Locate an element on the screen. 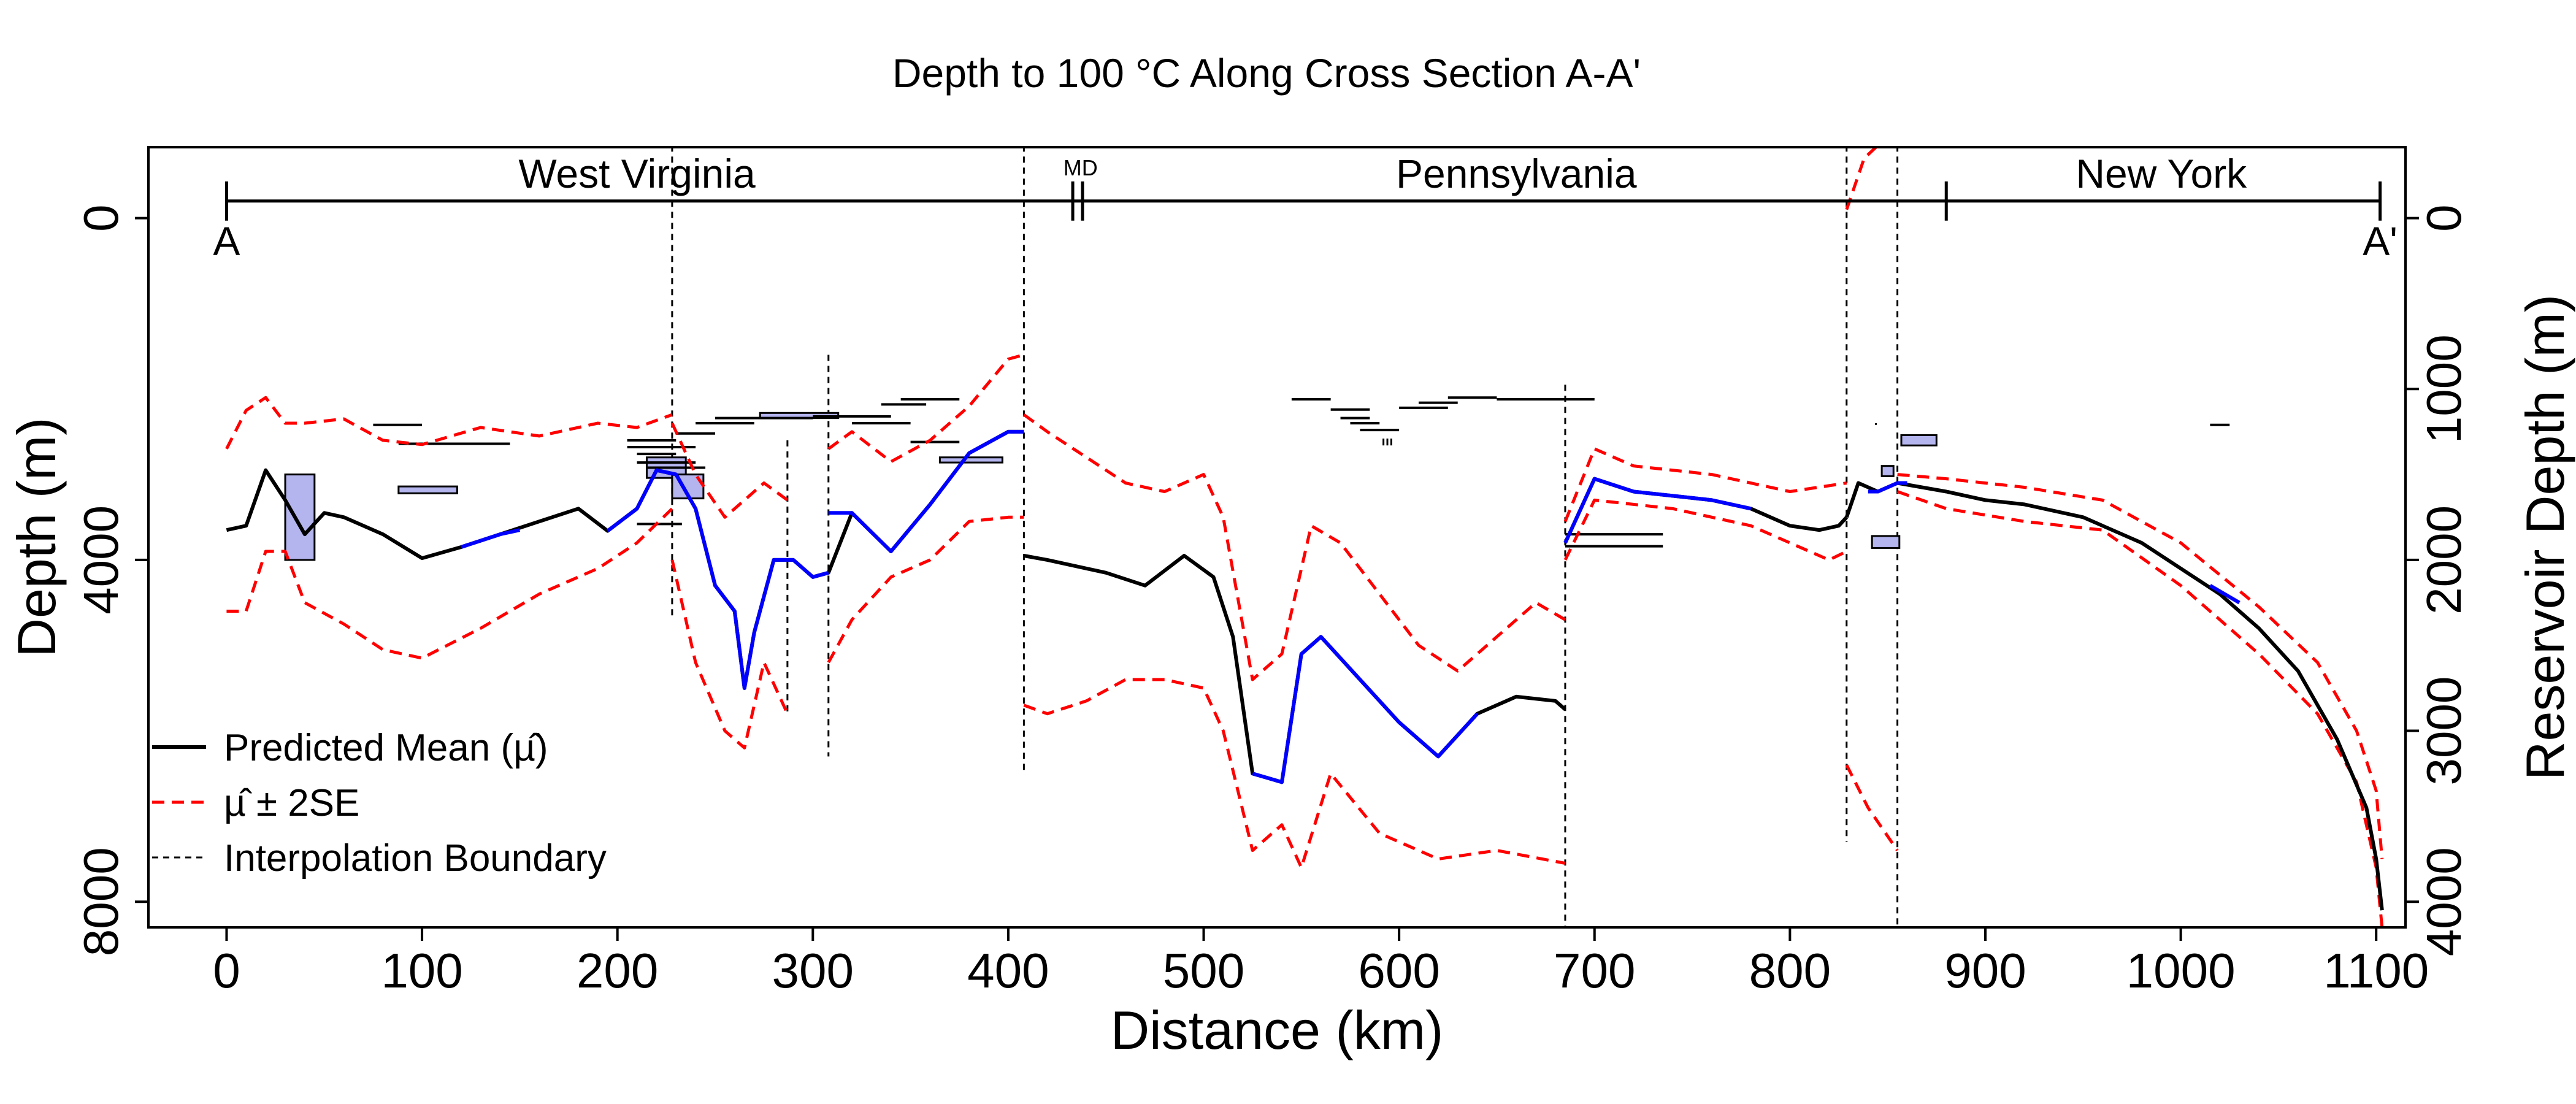  x-tick-label: 1000 is located at coordinates (2181, 970).